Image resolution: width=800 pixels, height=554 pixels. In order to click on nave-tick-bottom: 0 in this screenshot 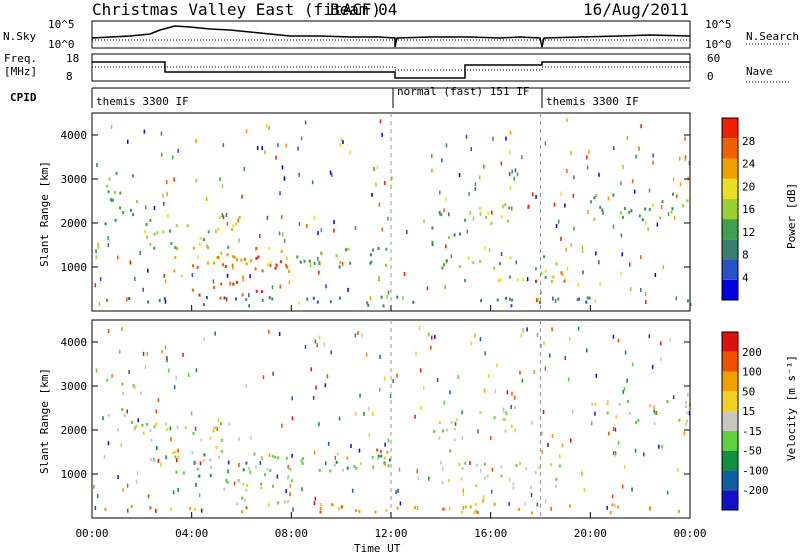, I will do `click(710, 76)`.